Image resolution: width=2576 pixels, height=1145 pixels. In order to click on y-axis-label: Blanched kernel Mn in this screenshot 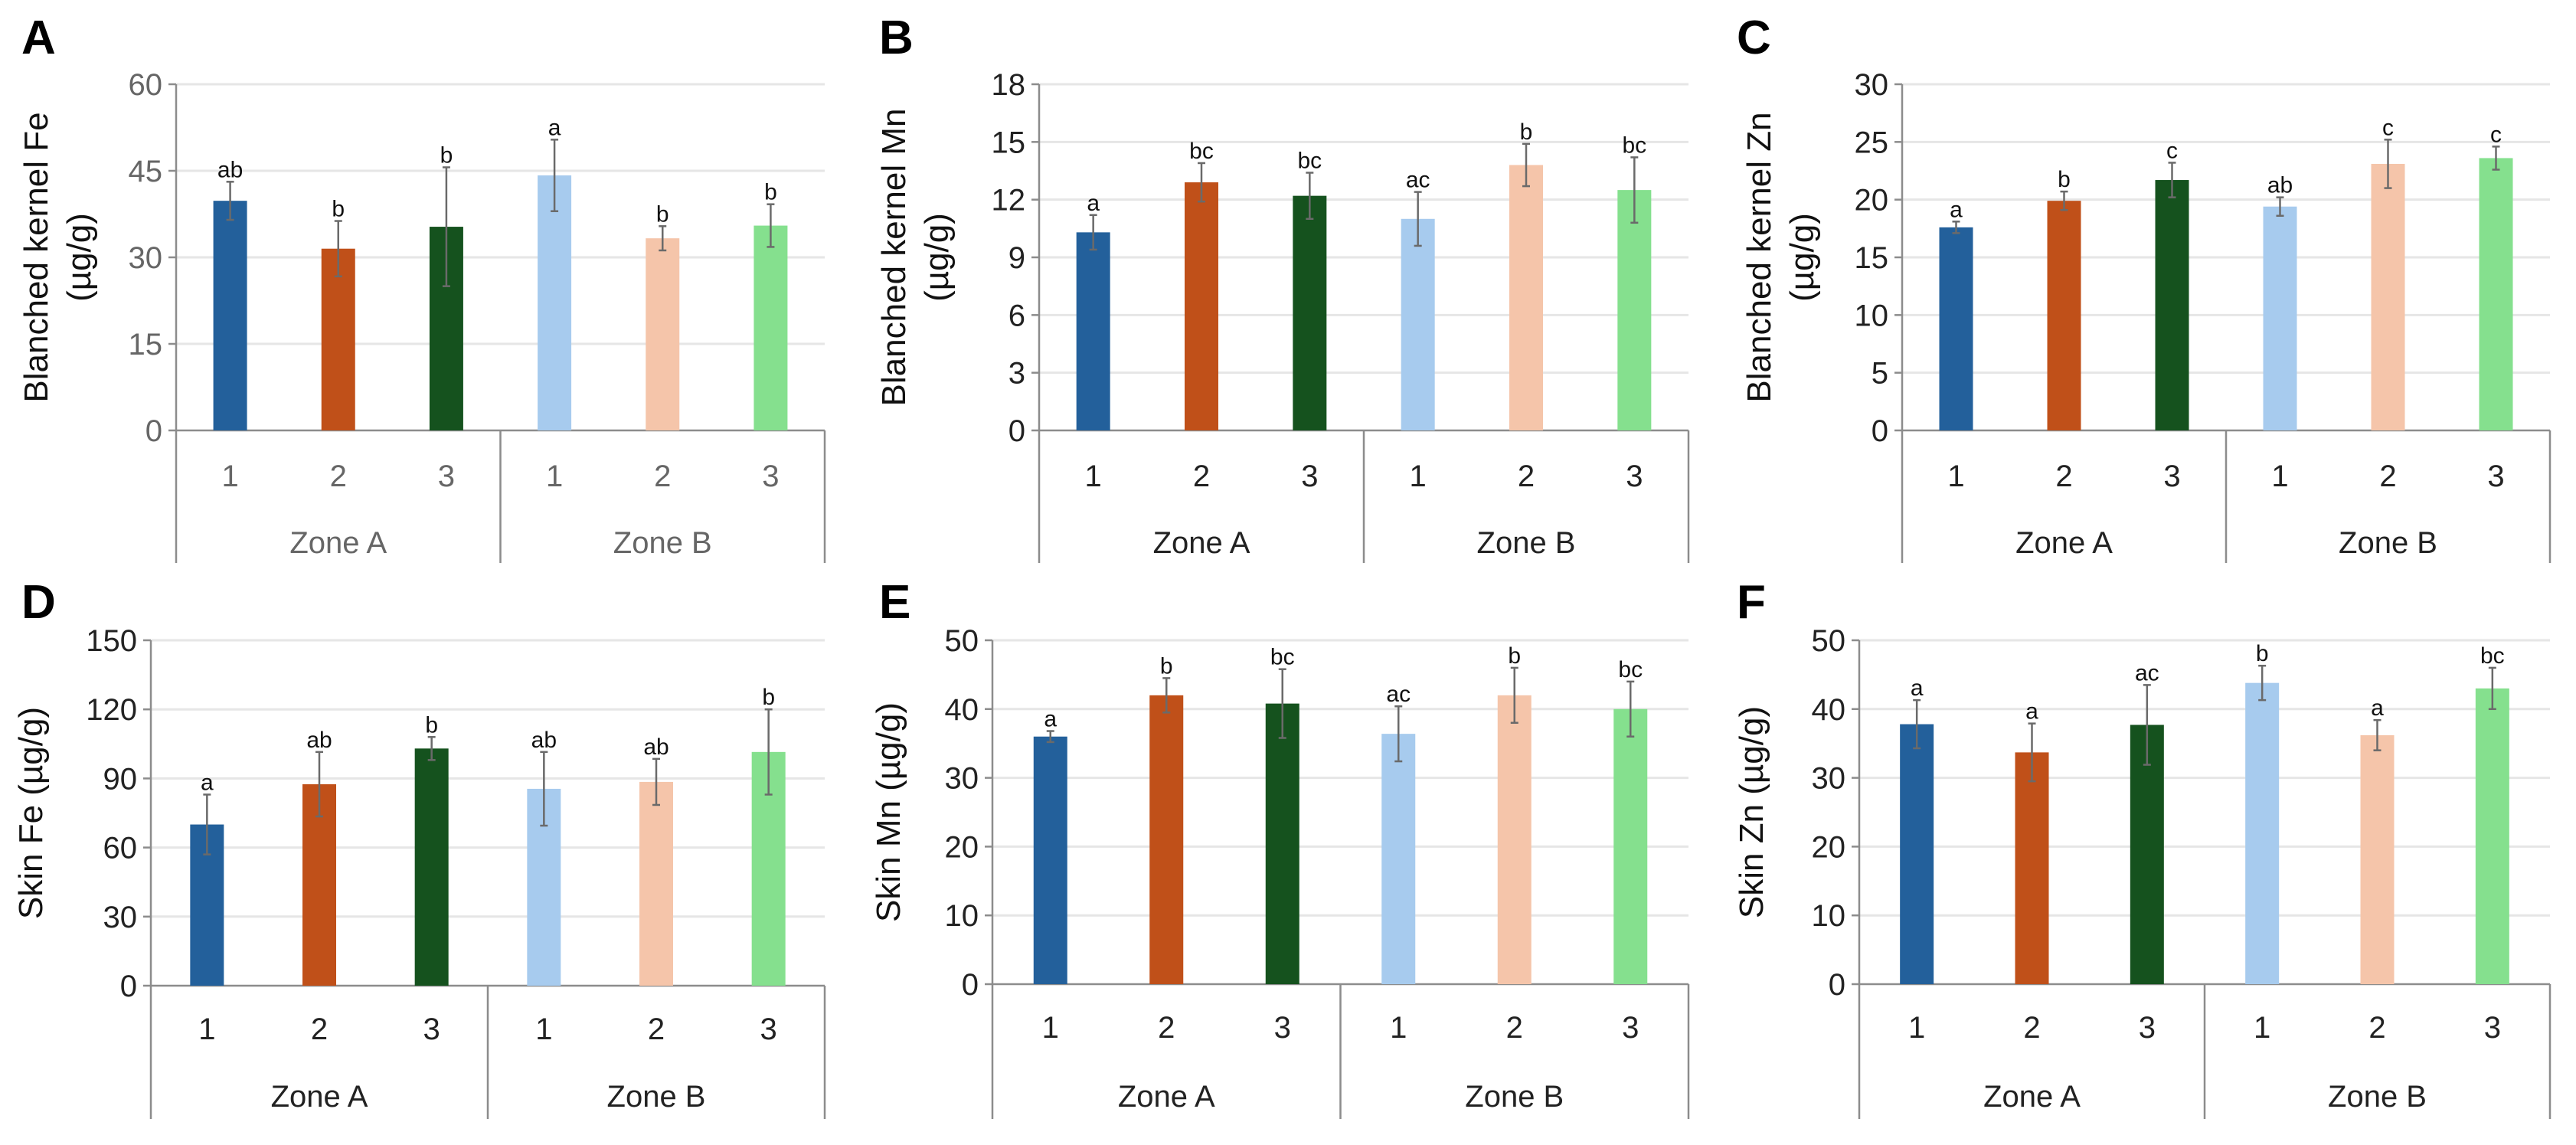, I will do `click(894, 258)`.